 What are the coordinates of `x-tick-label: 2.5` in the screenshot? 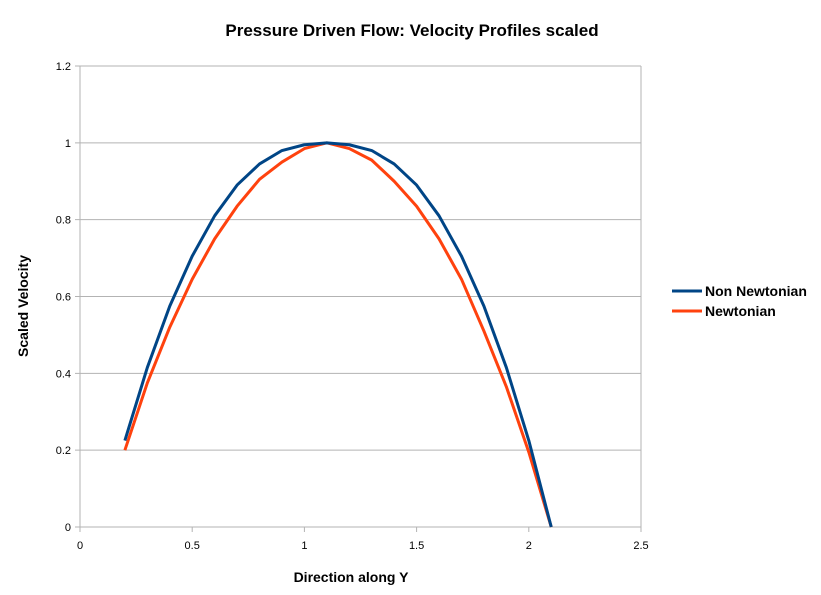 It's located at (640, 546).